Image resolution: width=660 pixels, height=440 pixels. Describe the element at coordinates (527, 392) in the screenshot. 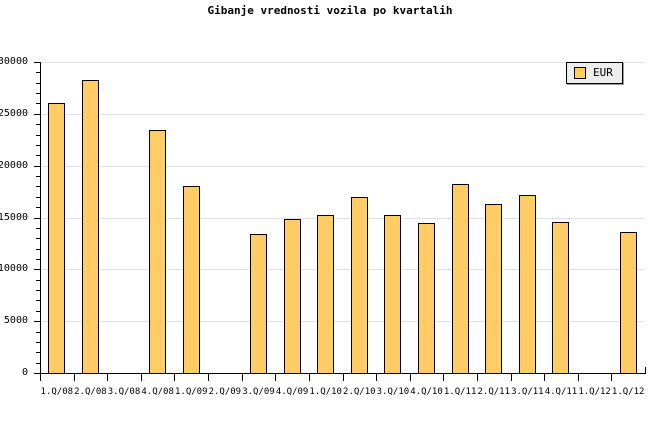

I see `x-tick-label: 3.Q/11` at that location.